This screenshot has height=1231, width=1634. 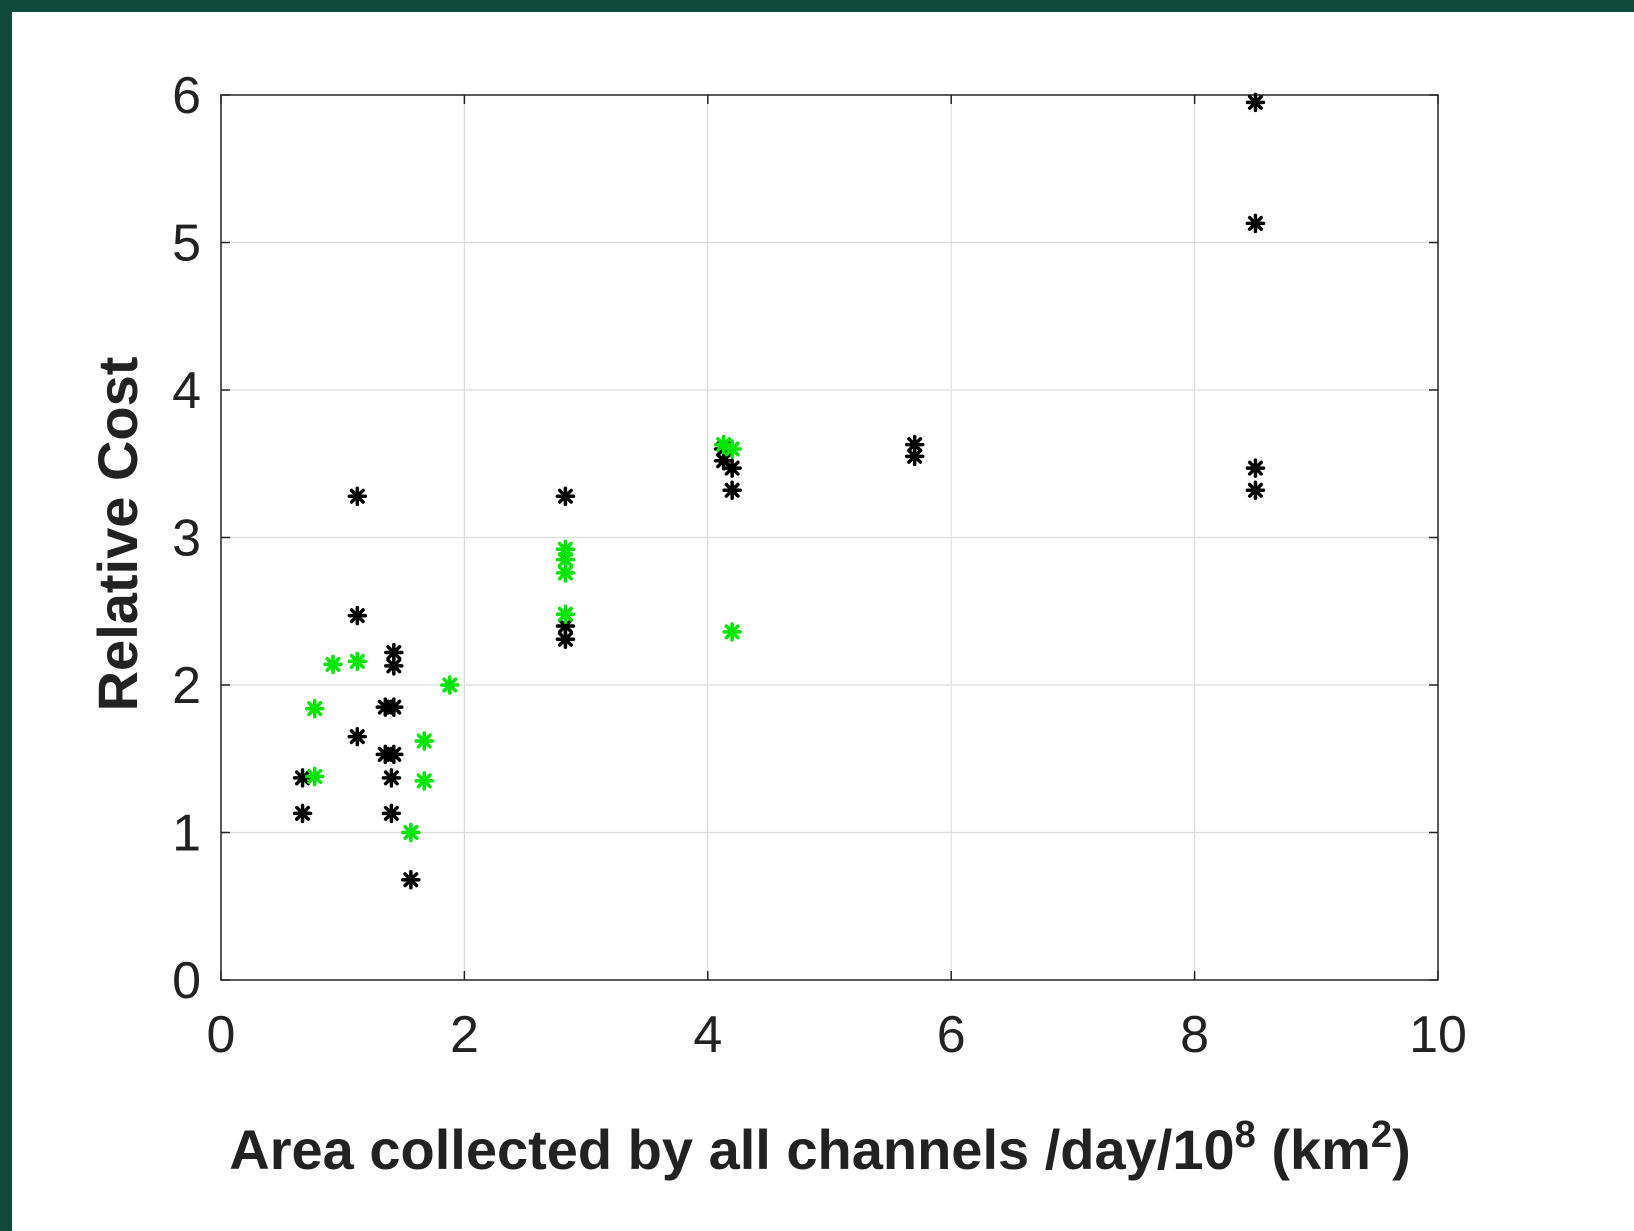 I want to click on y-axis-label: Relative Cost, so click(x=117, y=534).